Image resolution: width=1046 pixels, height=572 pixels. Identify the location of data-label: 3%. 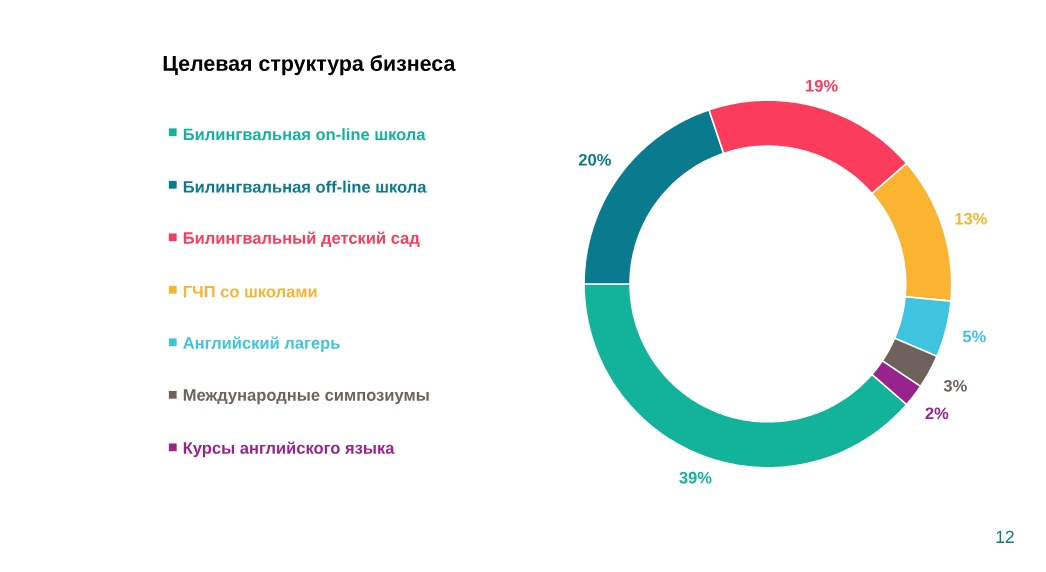
(955, 386).